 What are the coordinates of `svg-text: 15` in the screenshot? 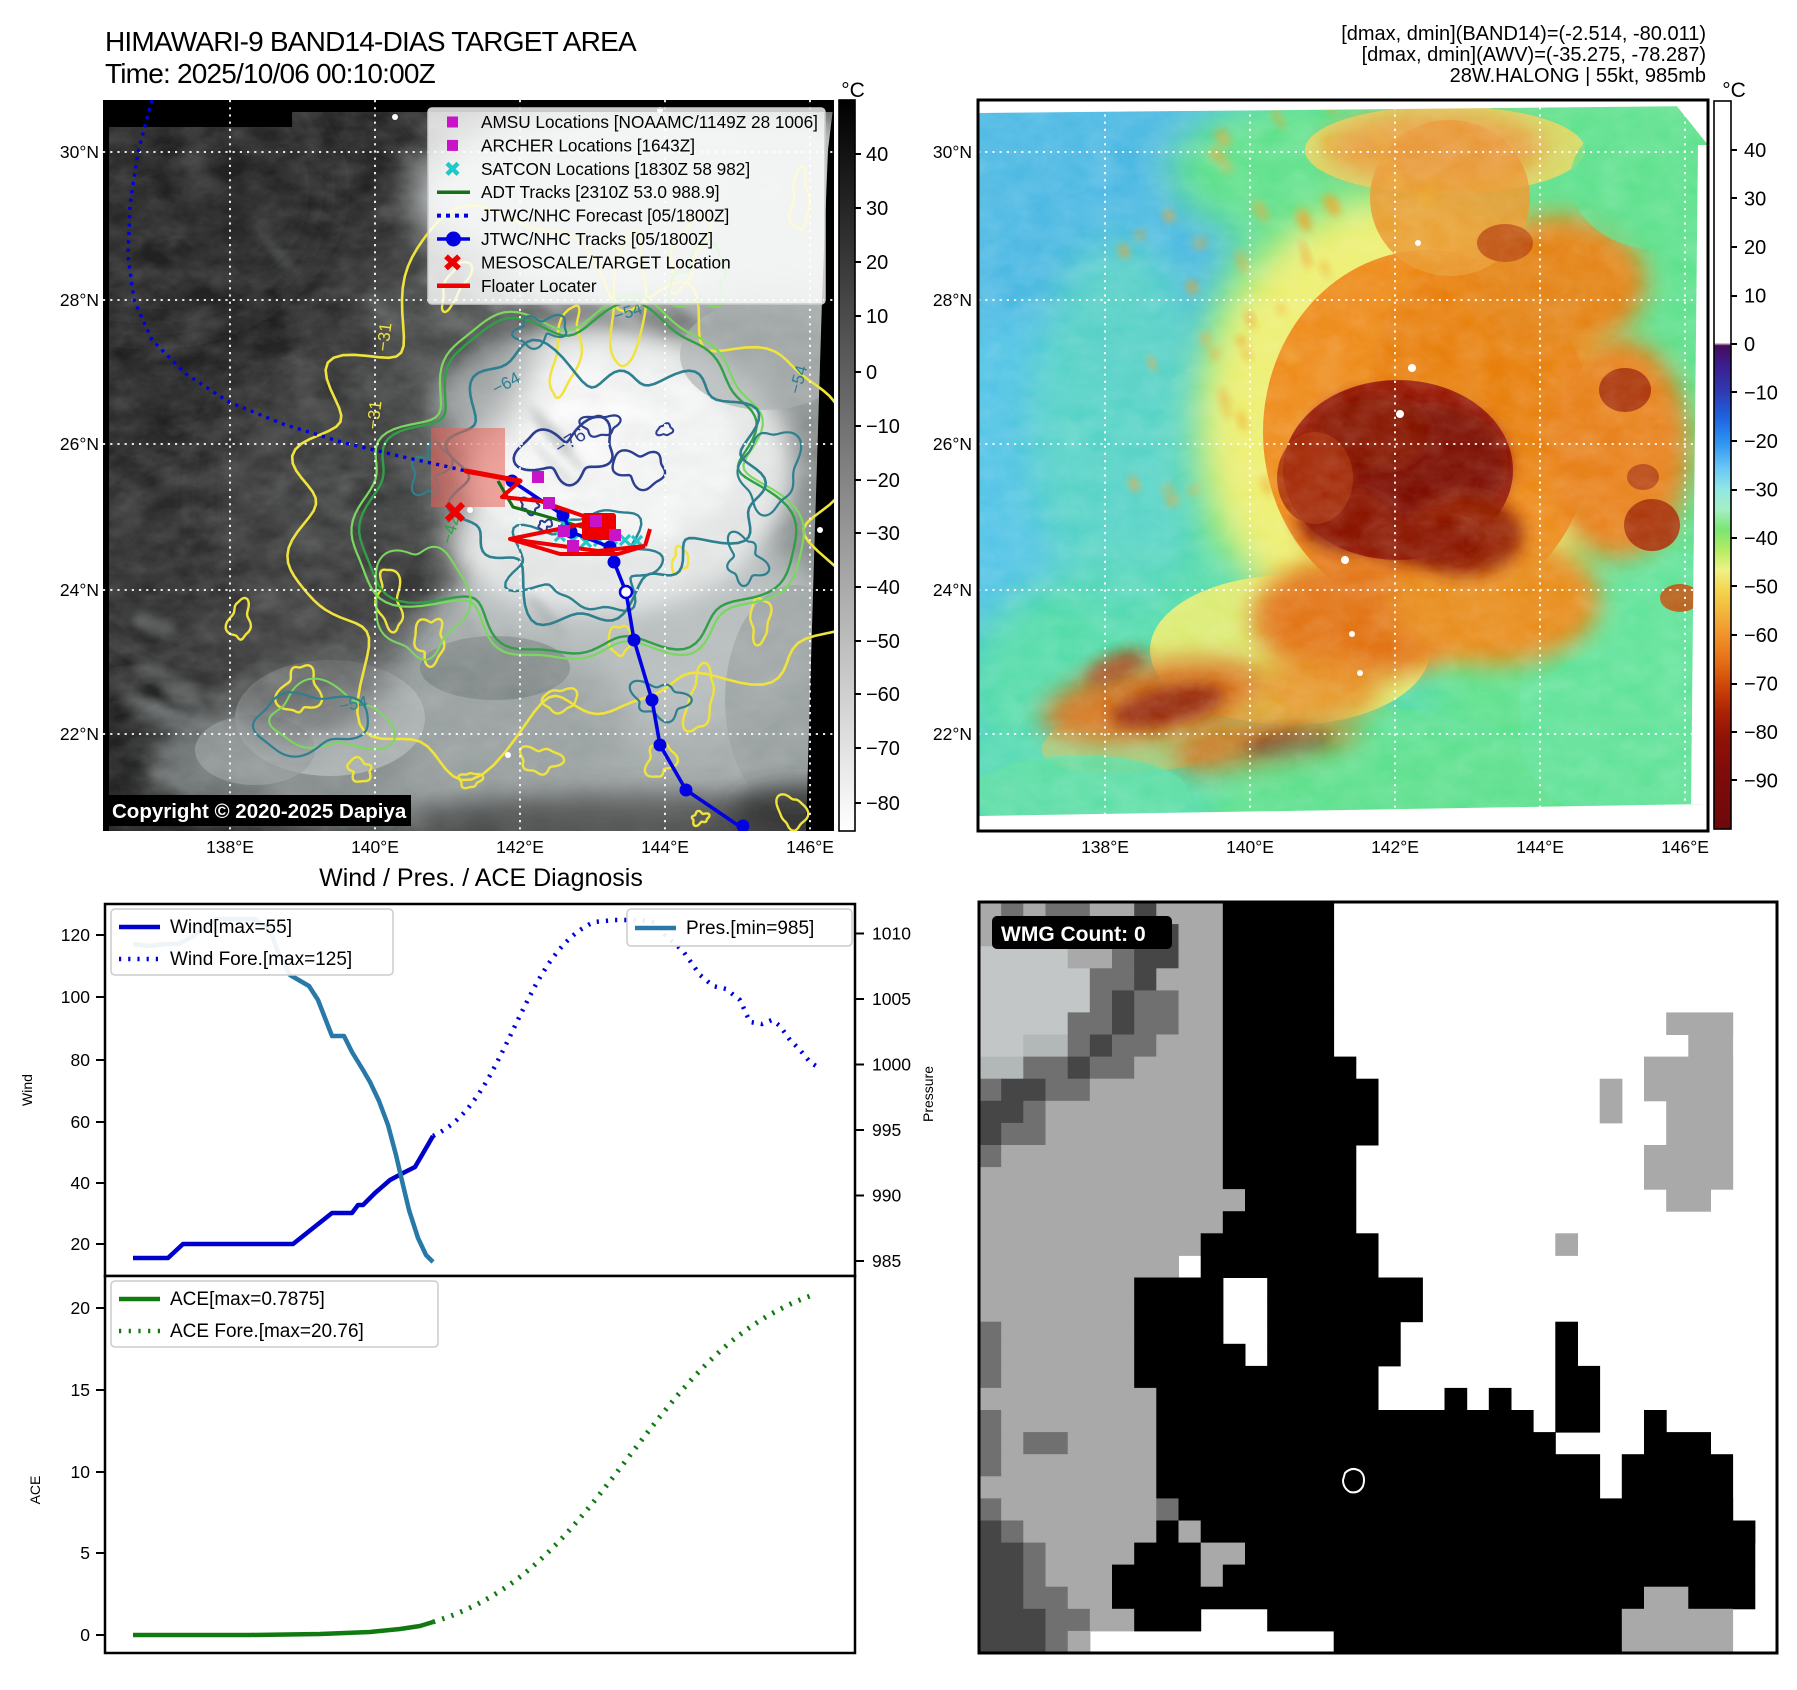 It's located at (80, 1390).